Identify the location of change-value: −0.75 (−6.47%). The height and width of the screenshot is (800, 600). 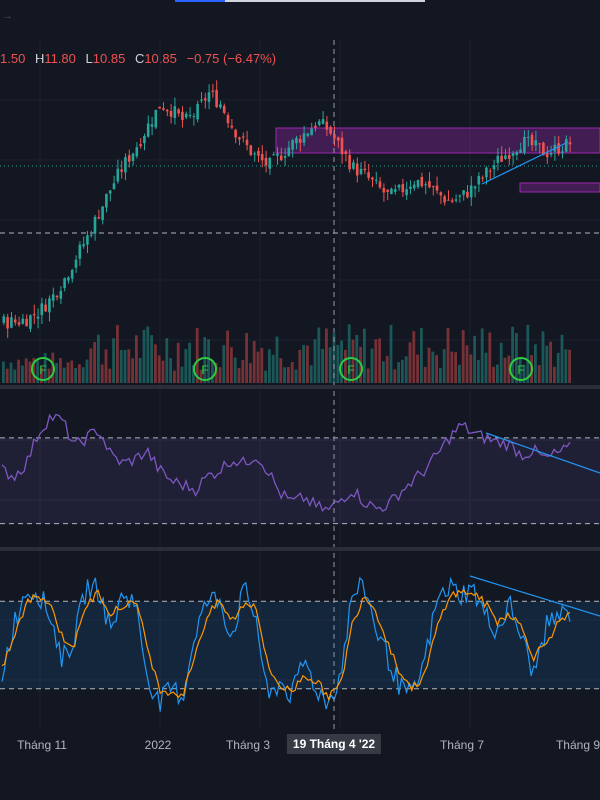
(231, 58).